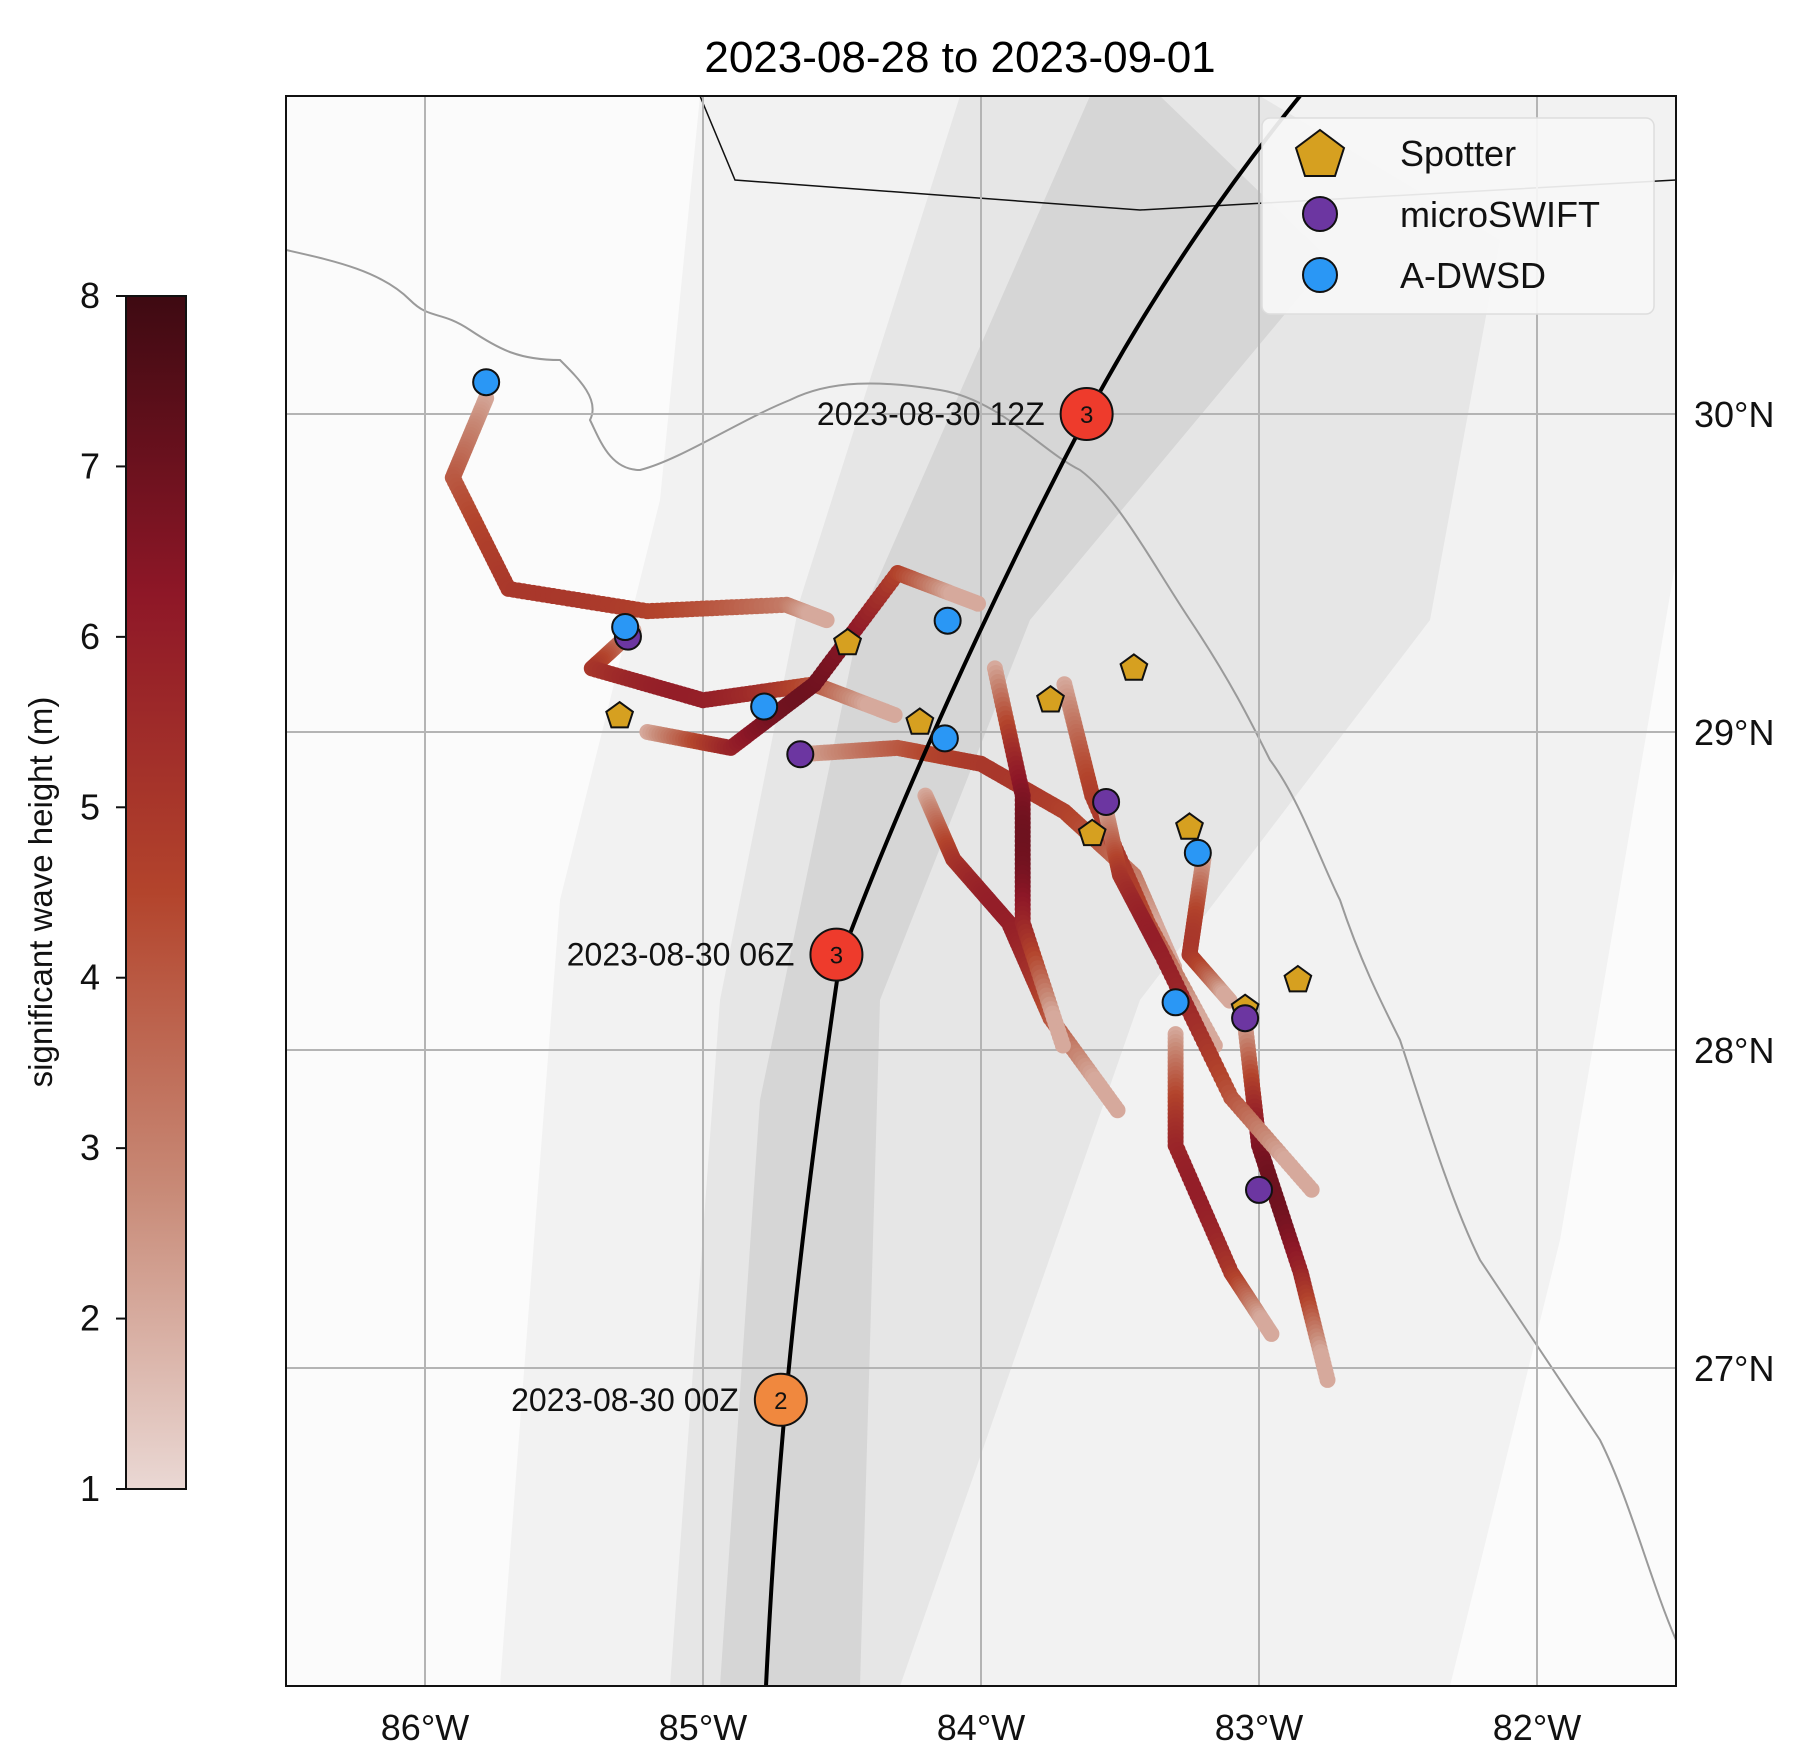 Image resolution: width=1800 pixels, height=1763 pixels. What do you see at coordinates (959, 57) in the screenshot?
I see `map-title: 2023-08-28 to 2023-09-01` at bounding box center [959, 57].